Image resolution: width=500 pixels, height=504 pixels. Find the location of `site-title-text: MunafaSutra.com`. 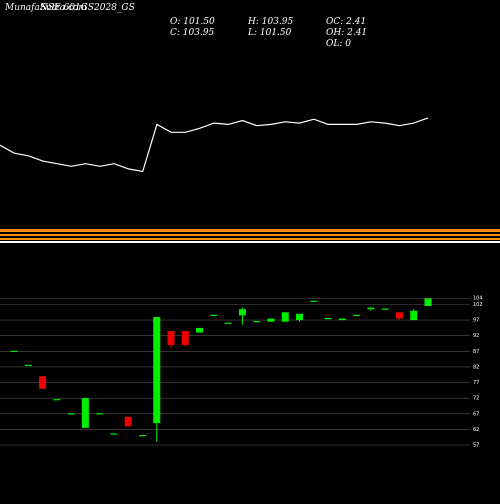

site-title-text: MunafaSutra.com is located at coordinates (46, 8).